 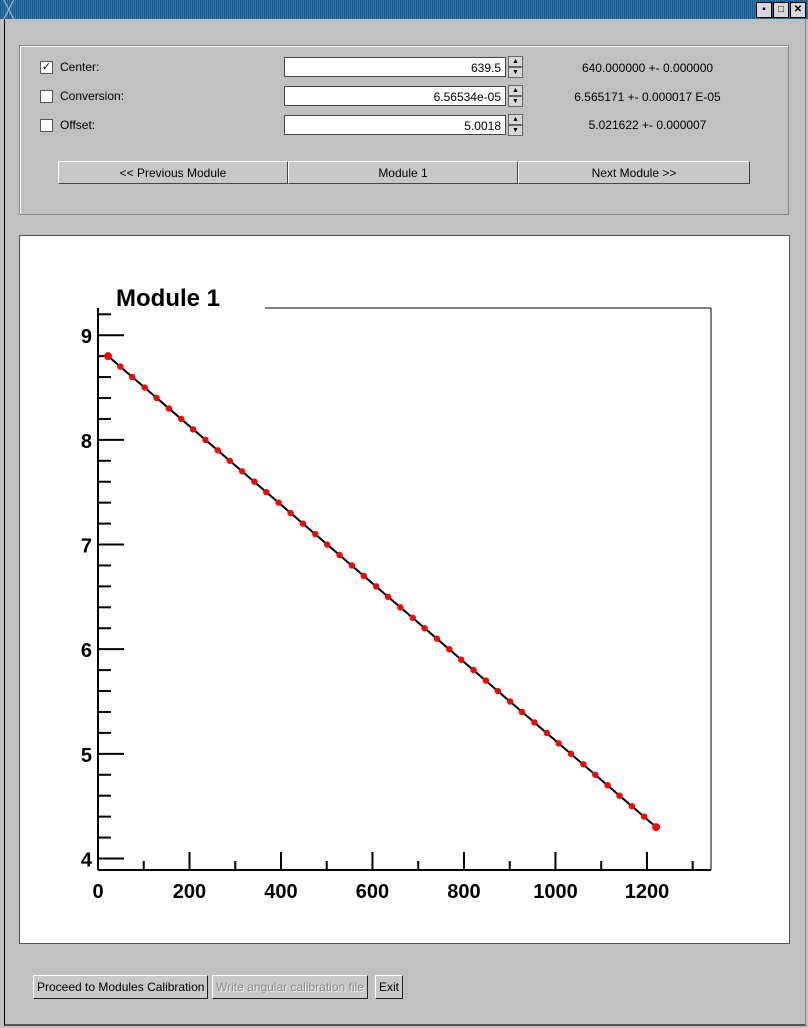 What do you see at coordinates (46, 125) in the screenshot?
I see `offset-checkbox` at bounding box center [46, 125].